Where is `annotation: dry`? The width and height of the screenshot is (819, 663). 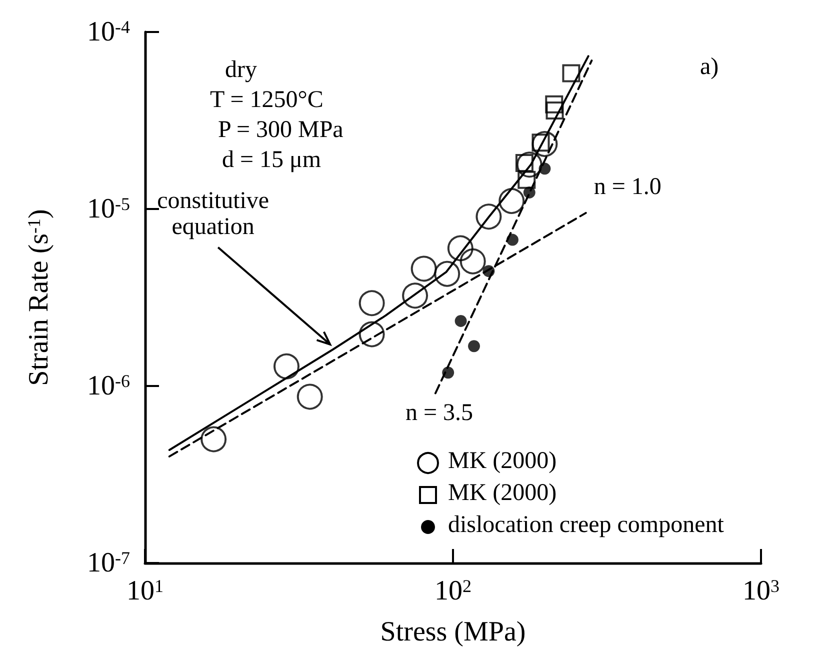 annotation: dry is located at coordinates (241, 70).